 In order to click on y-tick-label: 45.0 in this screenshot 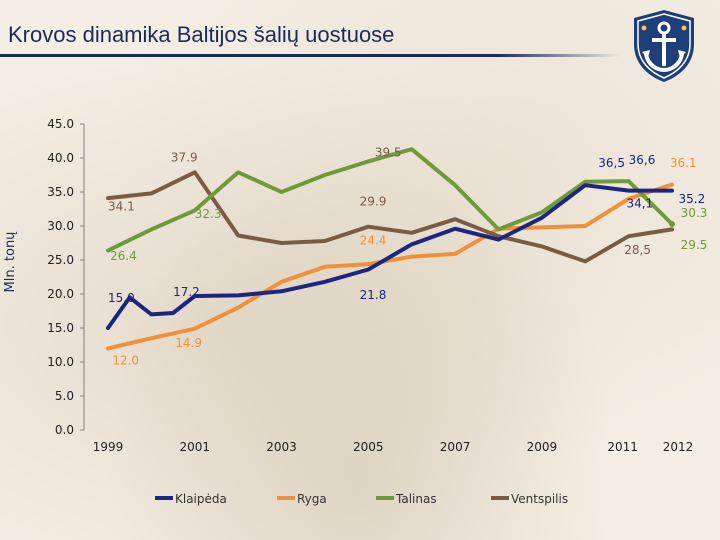, I will do `click(60, 124)`.